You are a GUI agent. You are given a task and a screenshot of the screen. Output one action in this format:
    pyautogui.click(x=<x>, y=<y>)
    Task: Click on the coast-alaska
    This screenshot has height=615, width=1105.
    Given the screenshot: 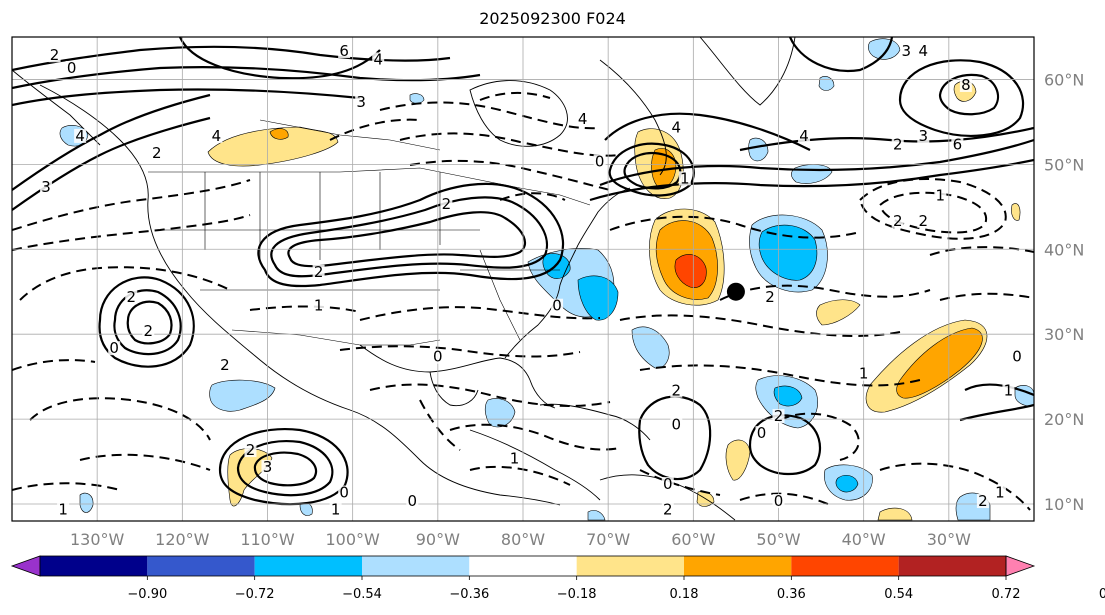 What is the action you would take?
    pyautogui.click(x=56, y=107)
    